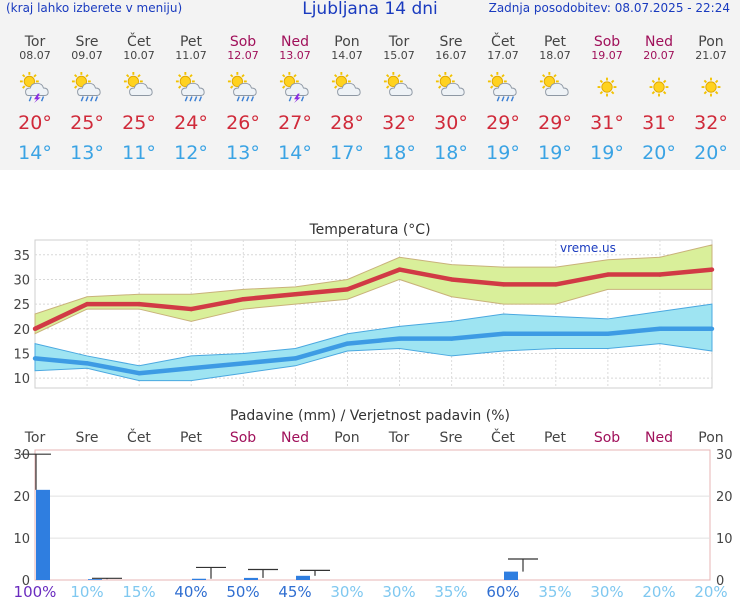 This screenshot has height=600, width=740. I want to click on day-name: Ned, so click(295, 42).